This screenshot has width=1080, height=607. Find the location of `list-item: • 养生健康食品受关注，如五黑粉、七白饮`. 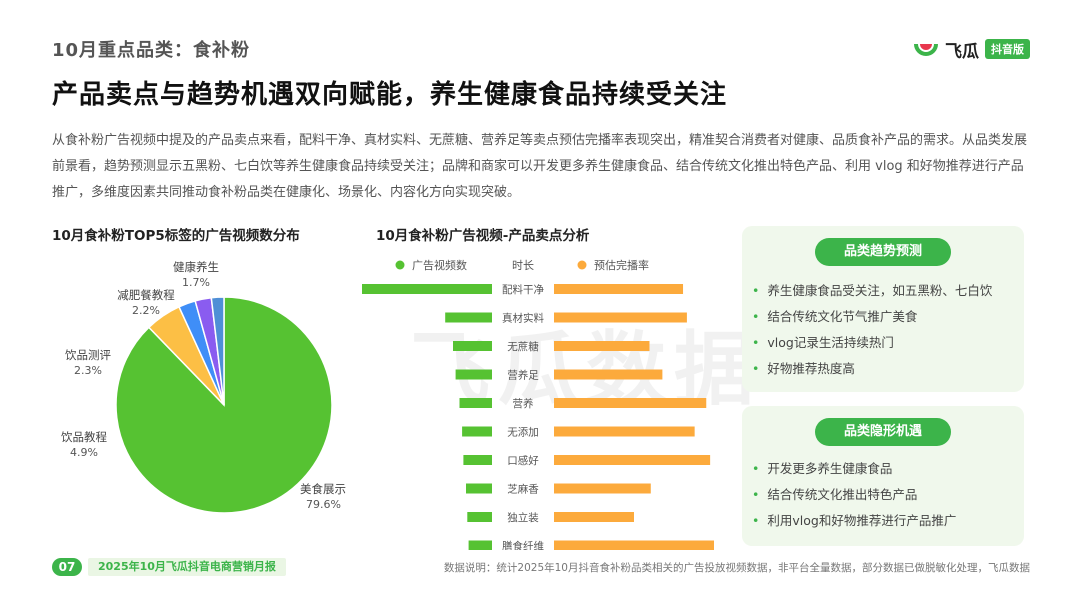

list-item: • 养生健康食品受关注，如五黑粉、七白饮 is located at coordinates (872, 290).